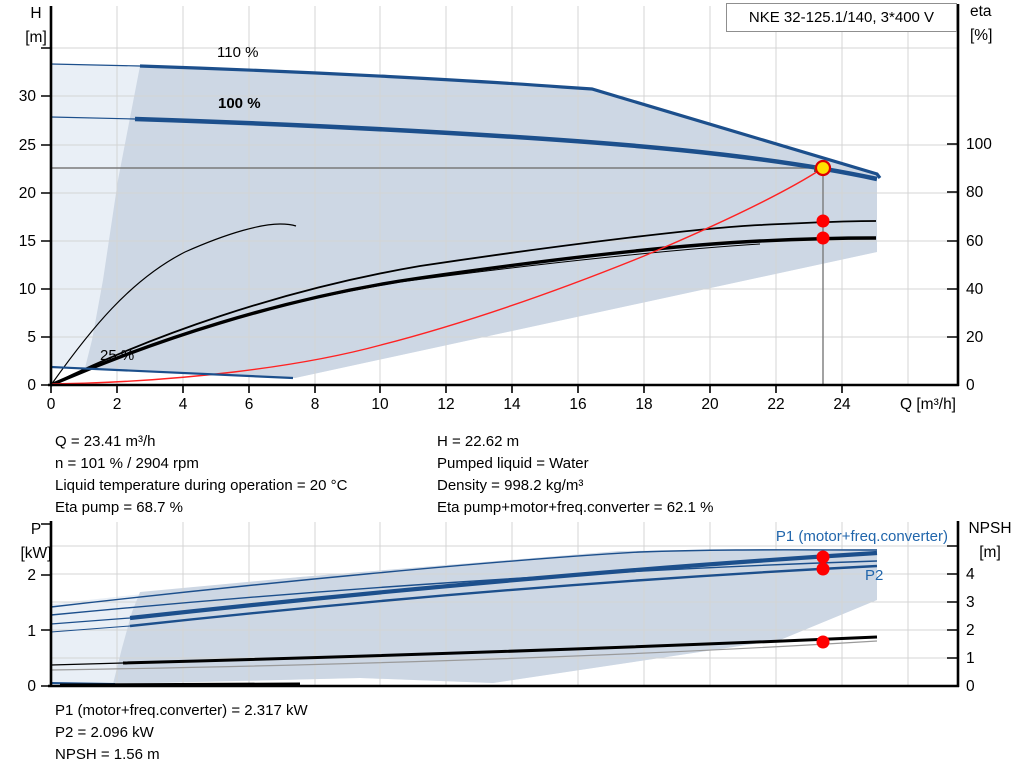 The width and height of the screenshot is (1024, 781). Describe the element at coordinates (874, 575) in the screenshot. I see `p2-curve-label: P2` at that location.